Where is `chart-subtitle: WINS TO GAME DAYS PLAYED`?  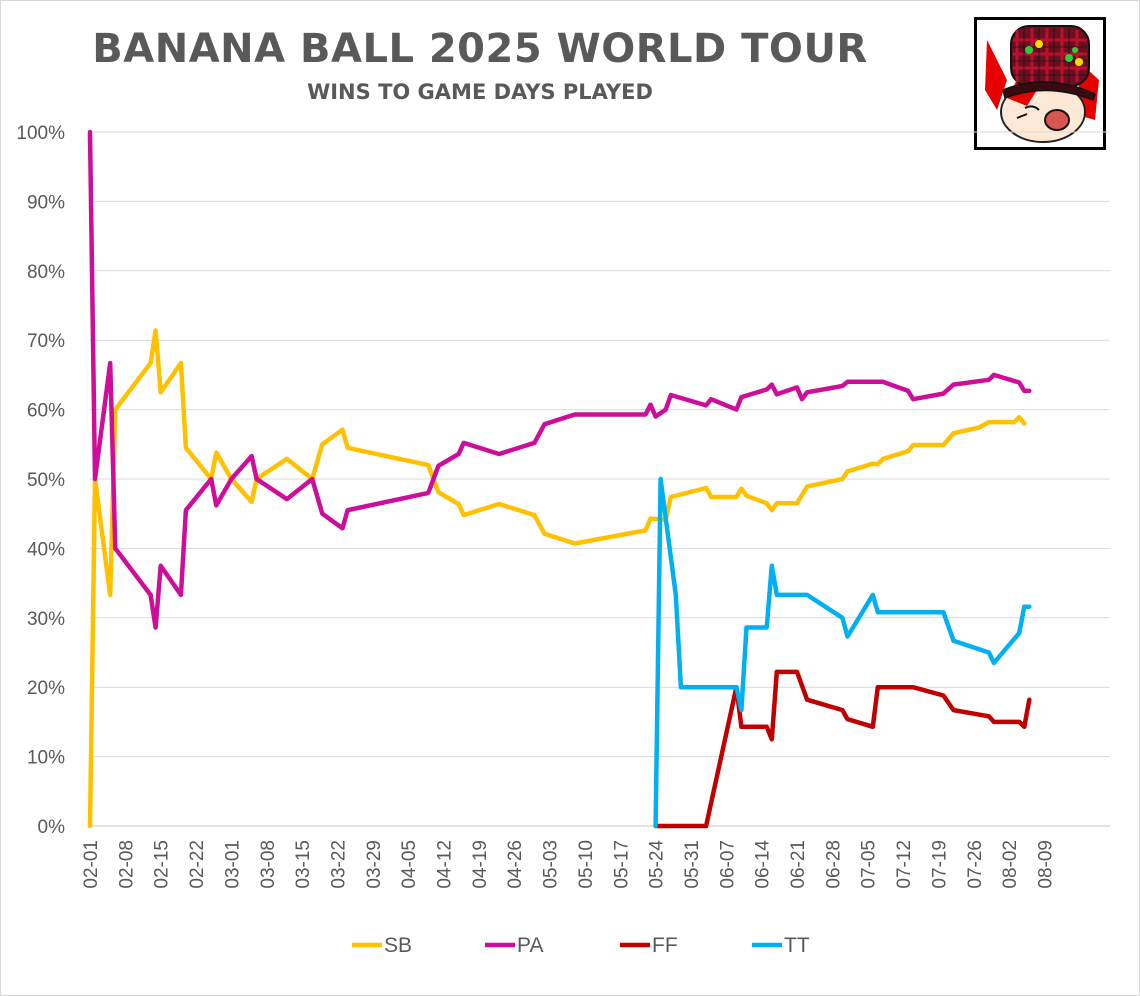 chart-subtitle: WINS TO GAME DAYS PLAYED is located at coordinates (480, 92).